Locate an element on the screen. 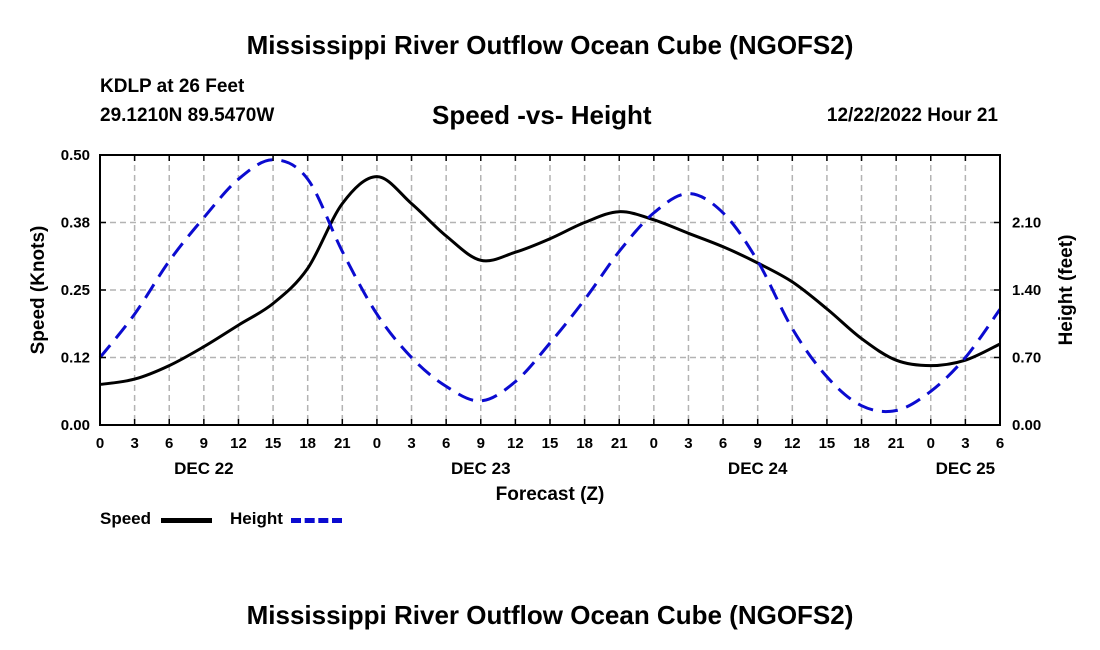 Image resolution: width=1100 pixels, height=650 pixels. legend-speed-swatch is located at coordinates (186, 520).